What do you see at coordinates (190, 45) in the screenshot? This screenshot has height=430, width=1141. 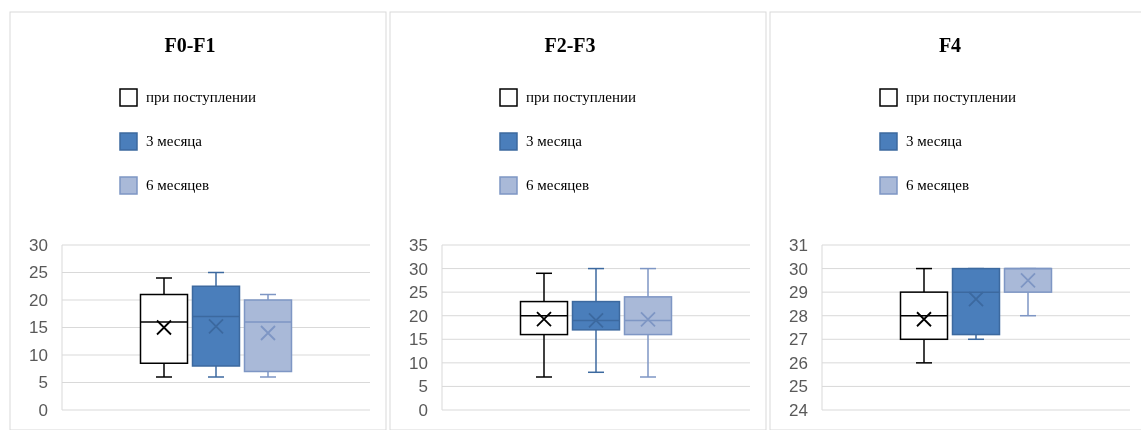 I see `chart-title: F0-F1` at bounding box center [190, 45].